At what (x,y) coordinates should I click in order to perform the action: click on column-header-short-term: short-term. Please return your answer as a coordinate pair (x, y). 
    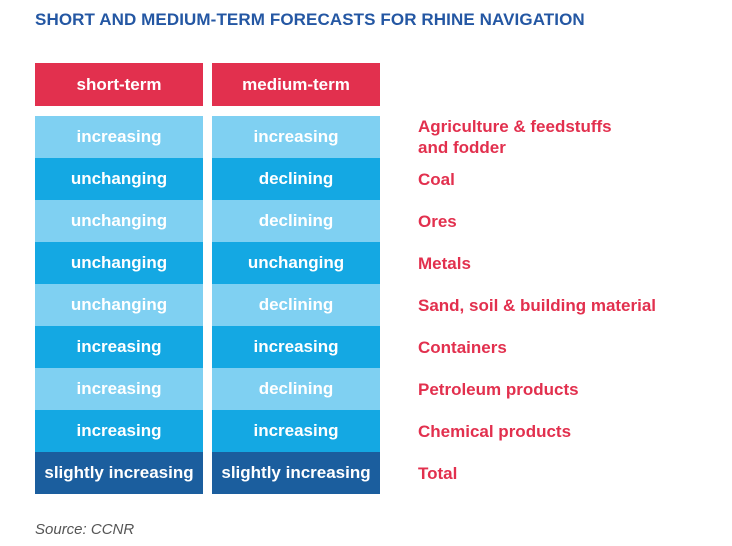
    Looking at the image, I should click on (119, 84).